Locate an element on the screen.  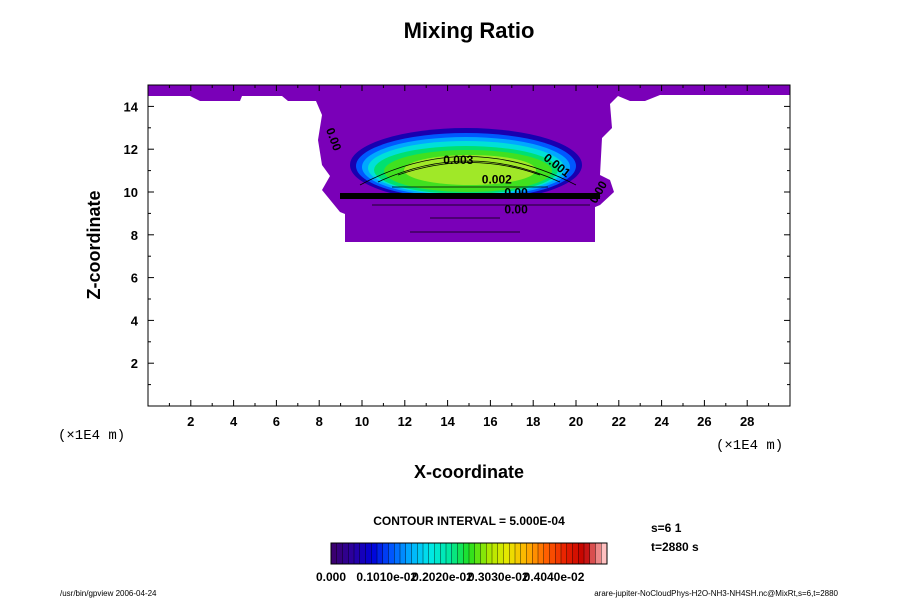
colorbar-tick-label: 0.3030e-02 is located at coordinates (498, 577).